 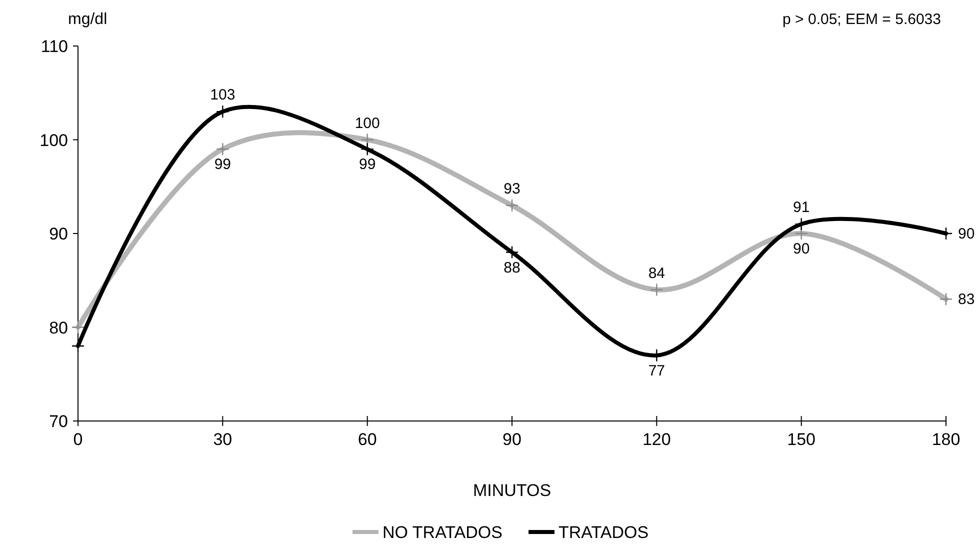 I want to click on x-tick-label: 60, so click(x=367, y=439).